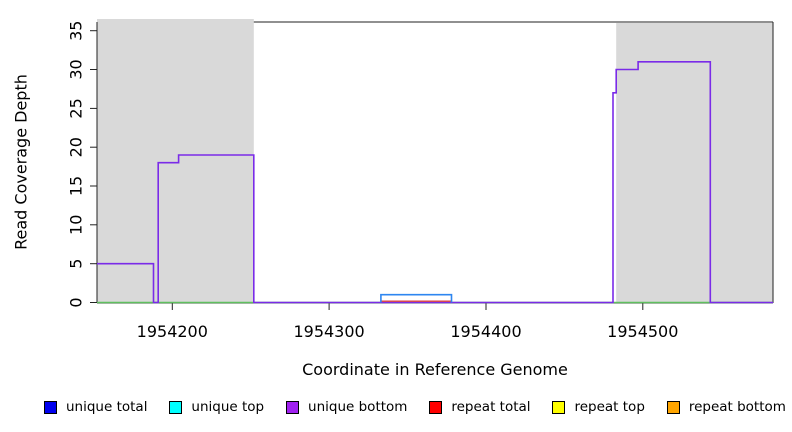  I want to click on y-tick-label: 20, so click(76, 147).